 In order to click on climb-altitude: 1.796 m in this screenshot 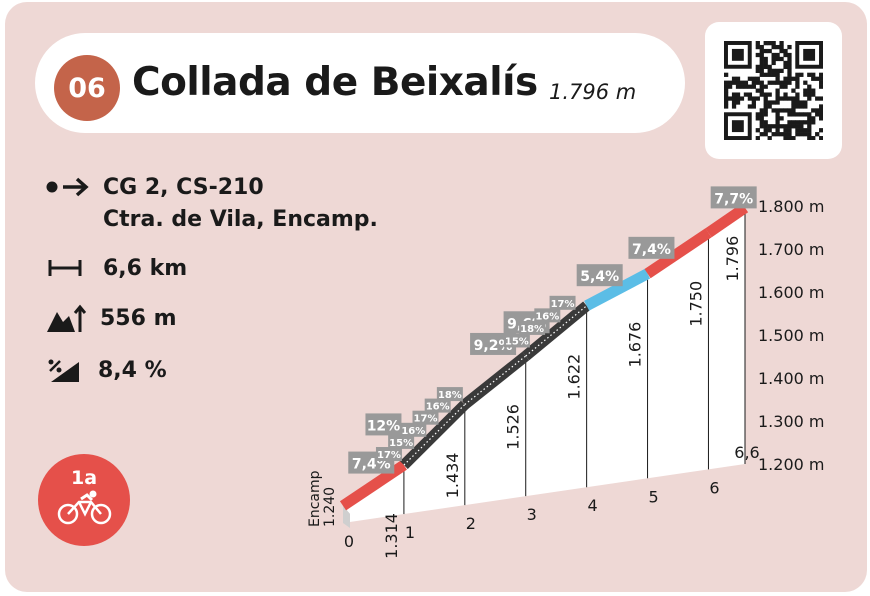, I will do `click(593, 92)`.